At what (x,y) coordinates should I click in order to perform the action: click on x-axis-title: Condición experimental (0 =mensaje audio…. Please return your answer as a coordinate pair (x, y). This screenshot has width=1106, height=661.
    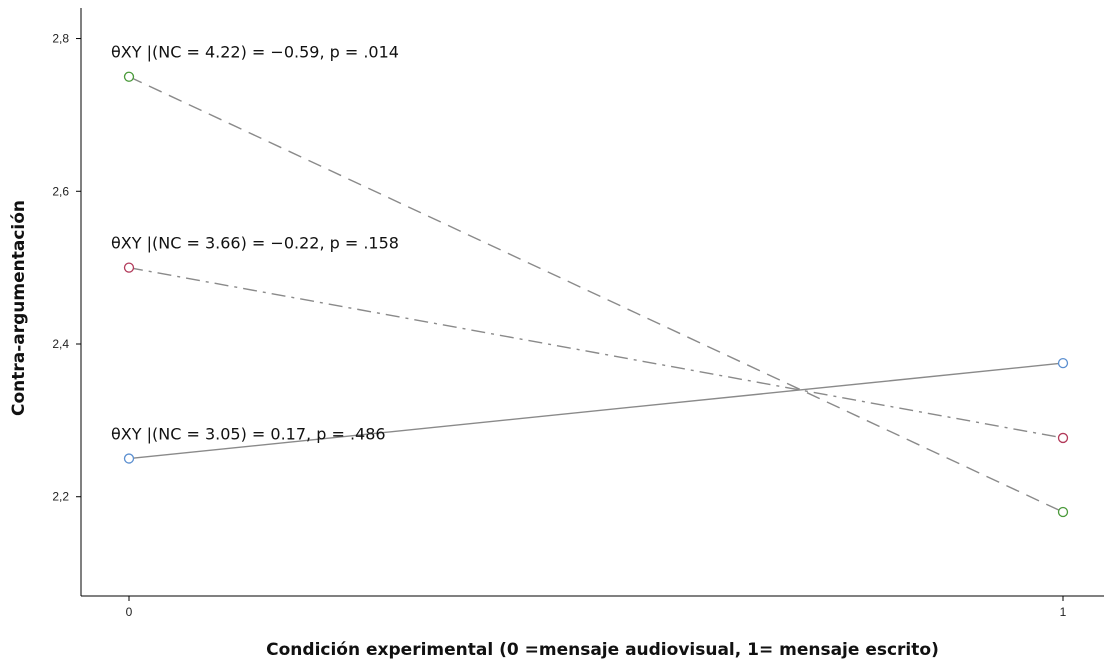
    Looking at the image, I should click on (602, 650).